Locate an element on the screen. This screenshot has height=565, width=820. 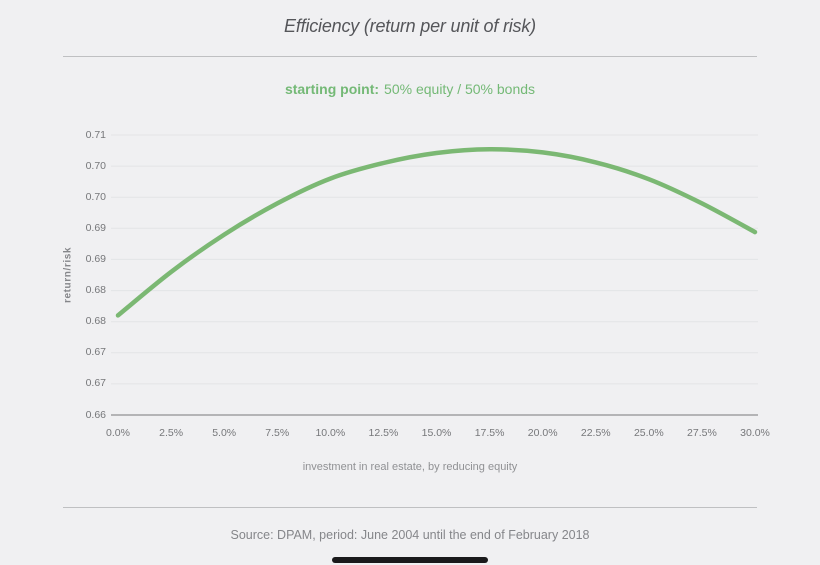
x-tick-label: 30.0% is located at coordinates (755, 433).